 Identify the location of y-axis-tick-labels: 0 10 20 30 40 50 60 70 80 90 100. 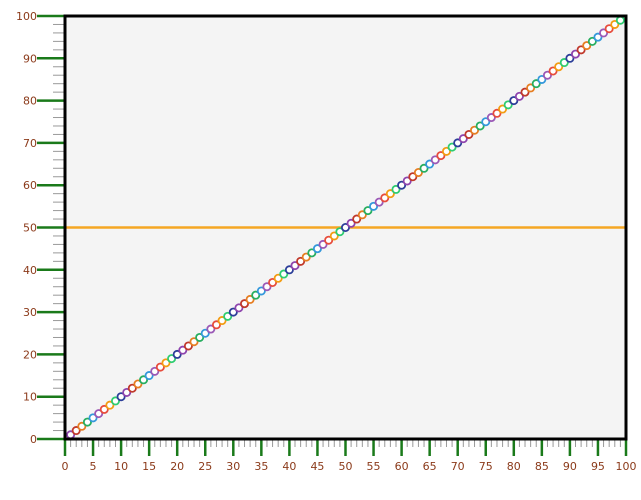
(26, 228).